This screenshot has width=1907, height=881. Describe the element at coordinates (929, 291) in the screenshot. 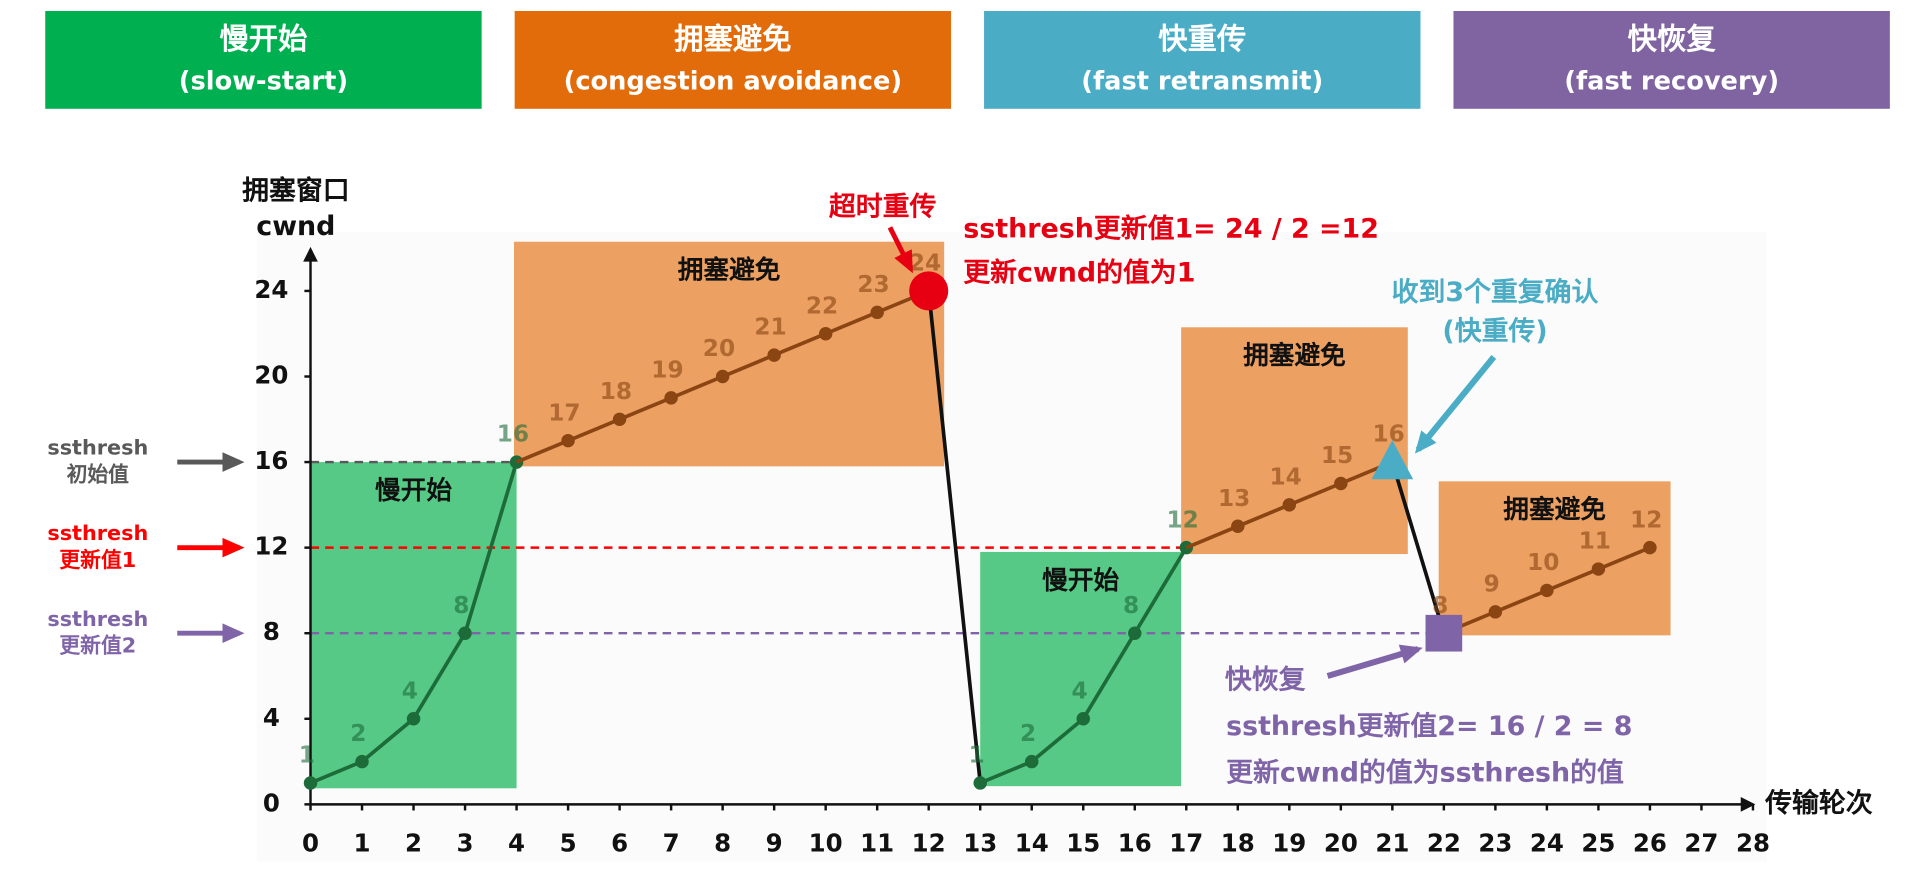

I see `timeout-marker` at that location.